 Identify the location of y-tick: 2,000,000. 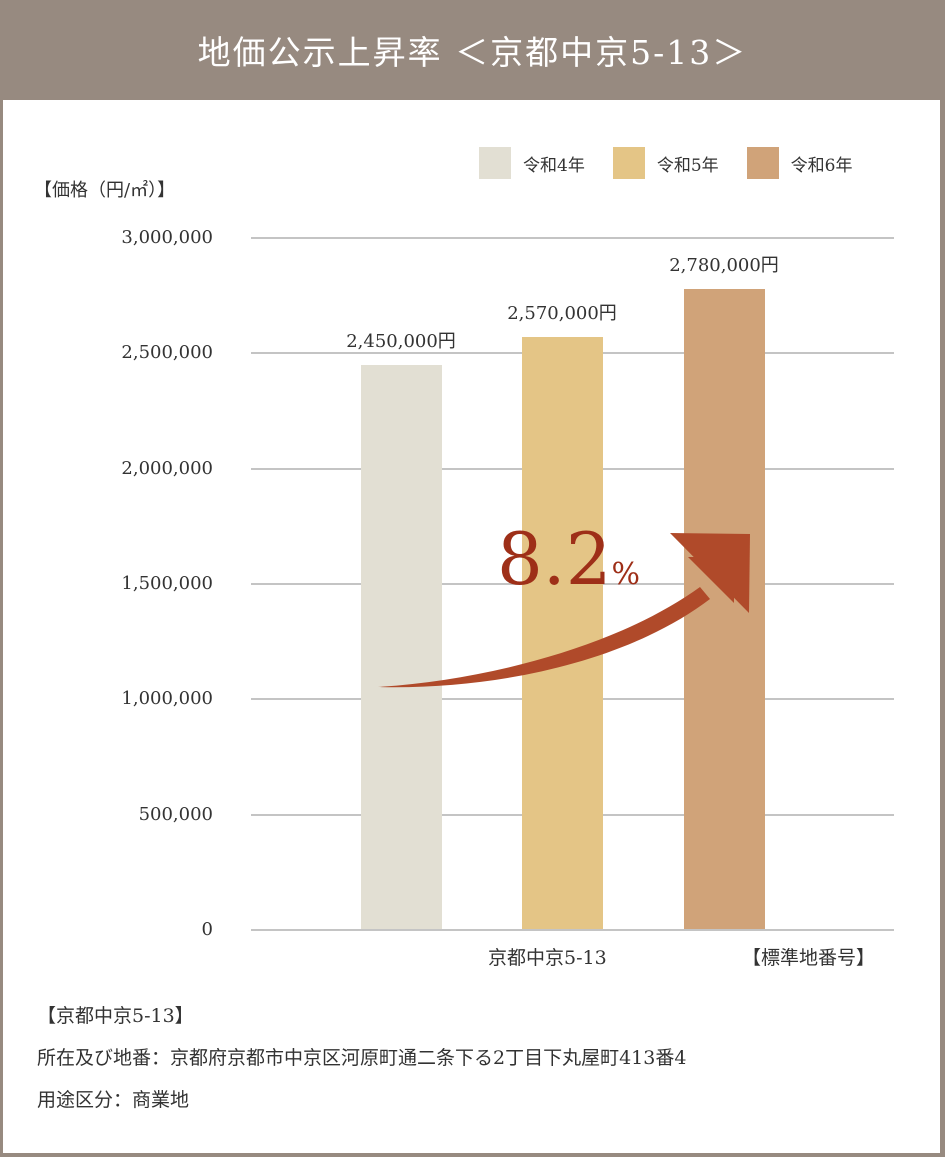
(167, 468).